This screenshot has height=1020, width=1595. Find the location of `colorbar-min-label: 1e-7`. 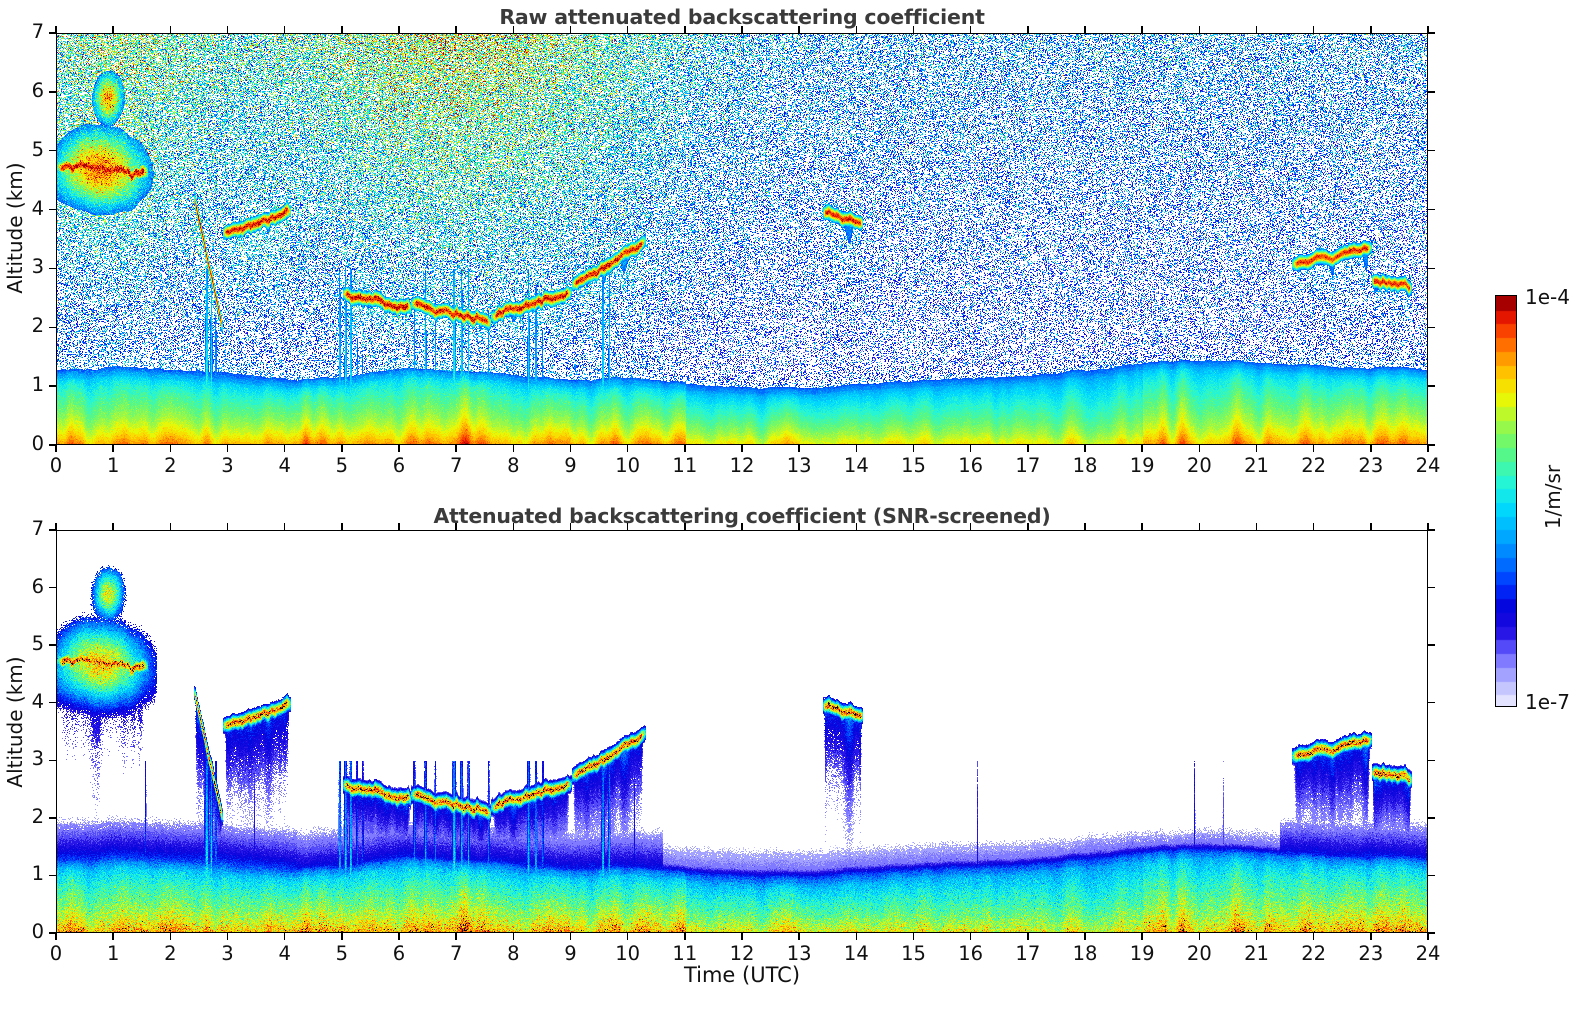

colorbar-min-label: 1e-7 is located at coordinates (1547, 702).